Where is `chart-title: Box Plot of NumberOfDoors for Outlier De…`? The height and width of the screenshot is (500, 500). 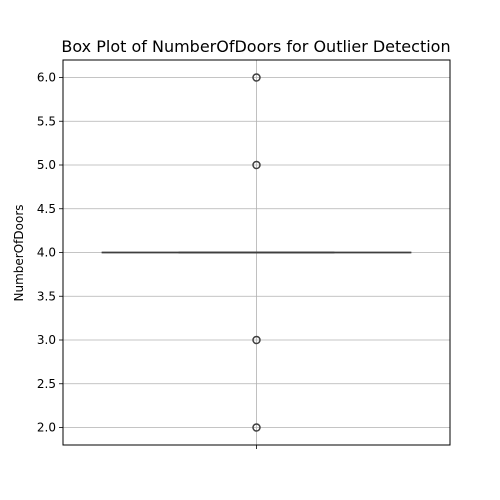 chart-title: Box Plot of NumberOfDoors for Outlier De… is located at coordinates (255, 46).